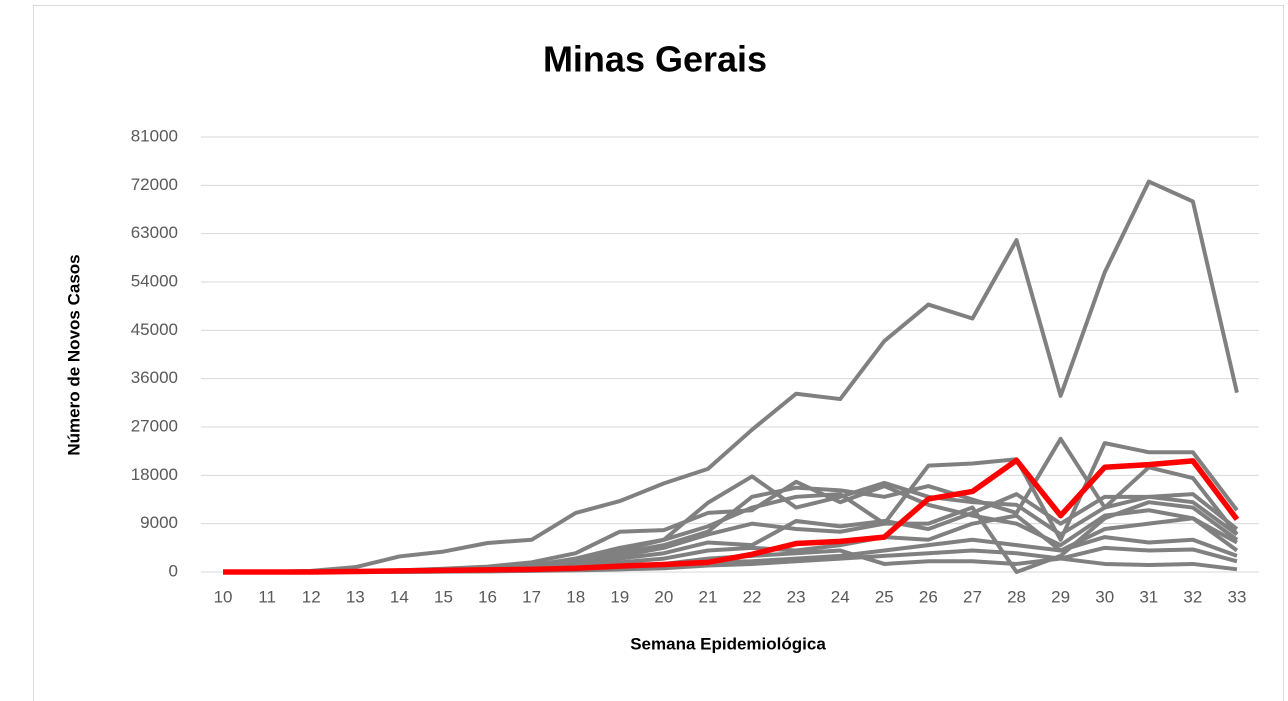 This screenshot has height=701, width=1288. I want to click on x-tick-label: 24, so click(840, 596).